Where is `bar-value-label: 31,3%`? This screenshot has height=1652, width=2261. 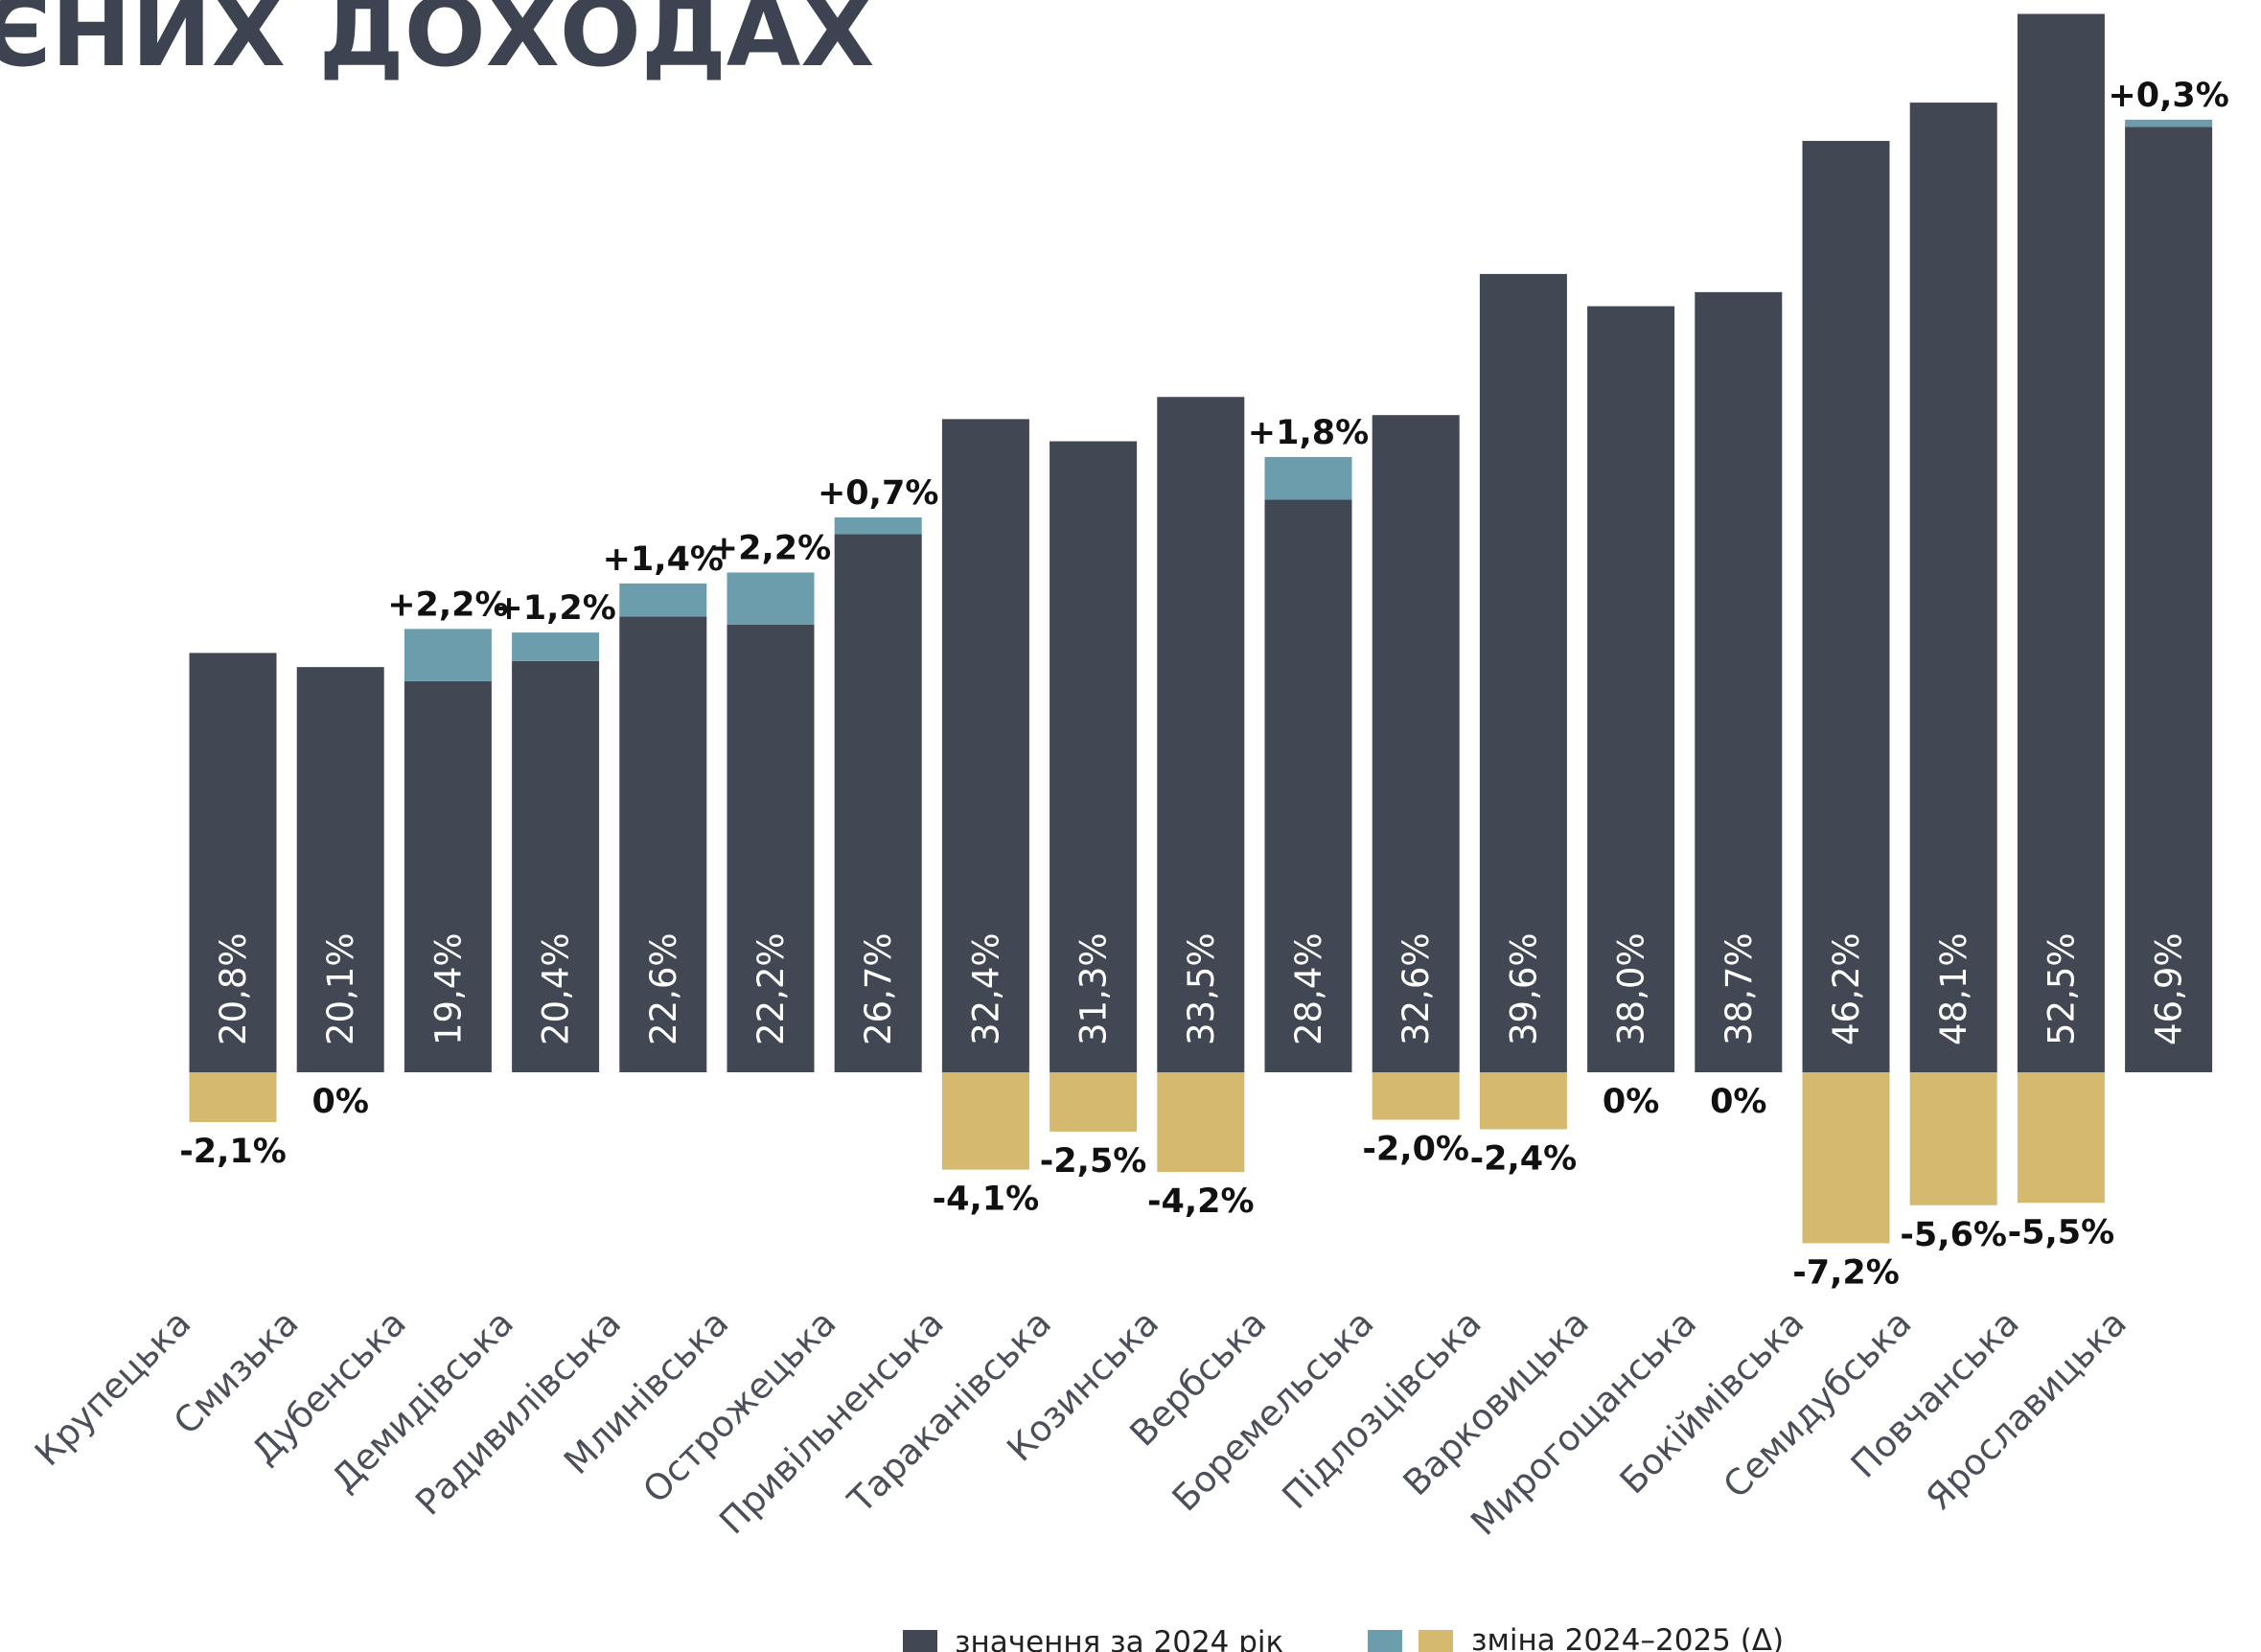 bar-value-label: 31,3% is located at coordinates (1094, 989).